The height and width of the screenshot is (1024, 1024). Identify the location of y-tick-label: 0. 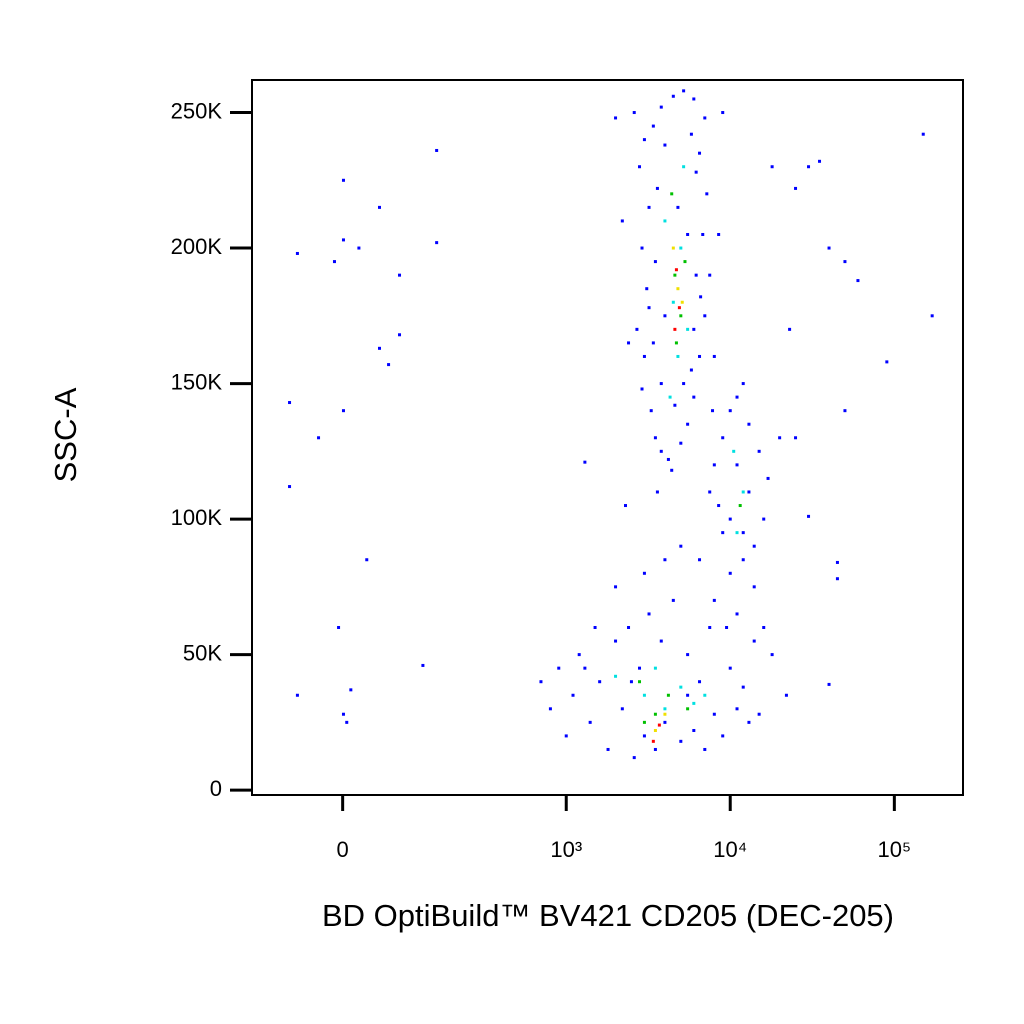
(216, 788).